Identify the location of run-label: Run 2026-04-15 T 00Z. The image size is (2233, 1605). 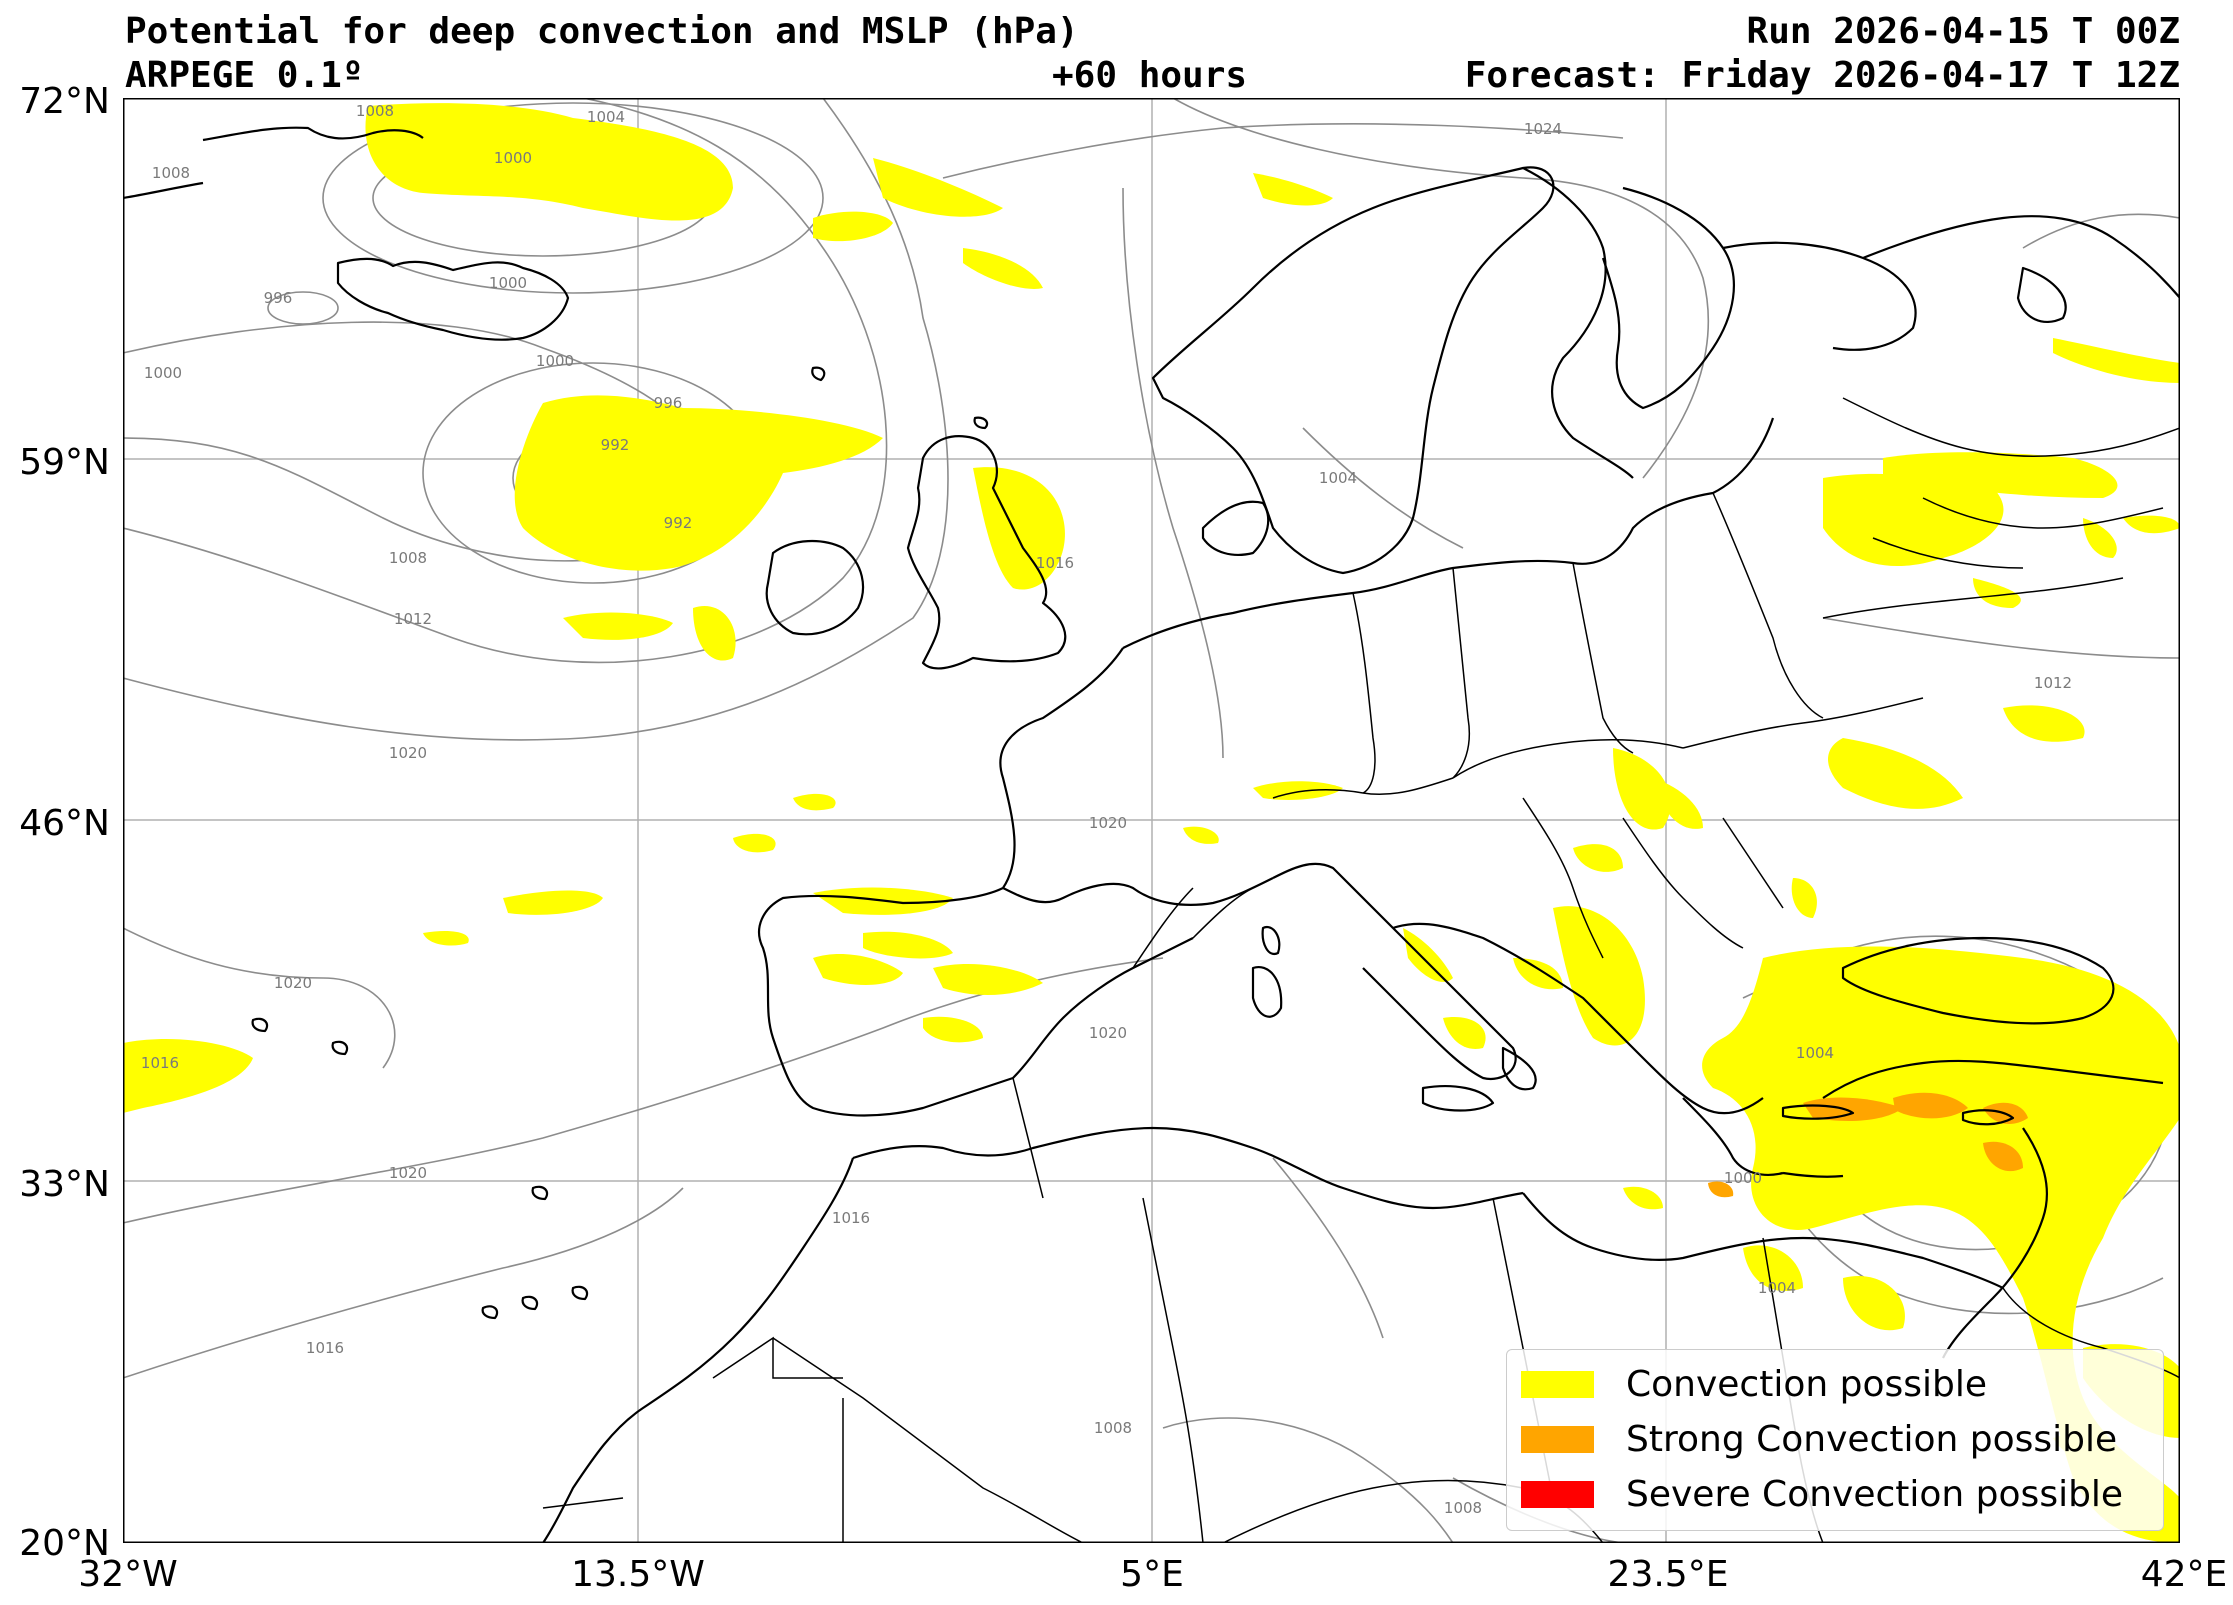
(1963, 31).